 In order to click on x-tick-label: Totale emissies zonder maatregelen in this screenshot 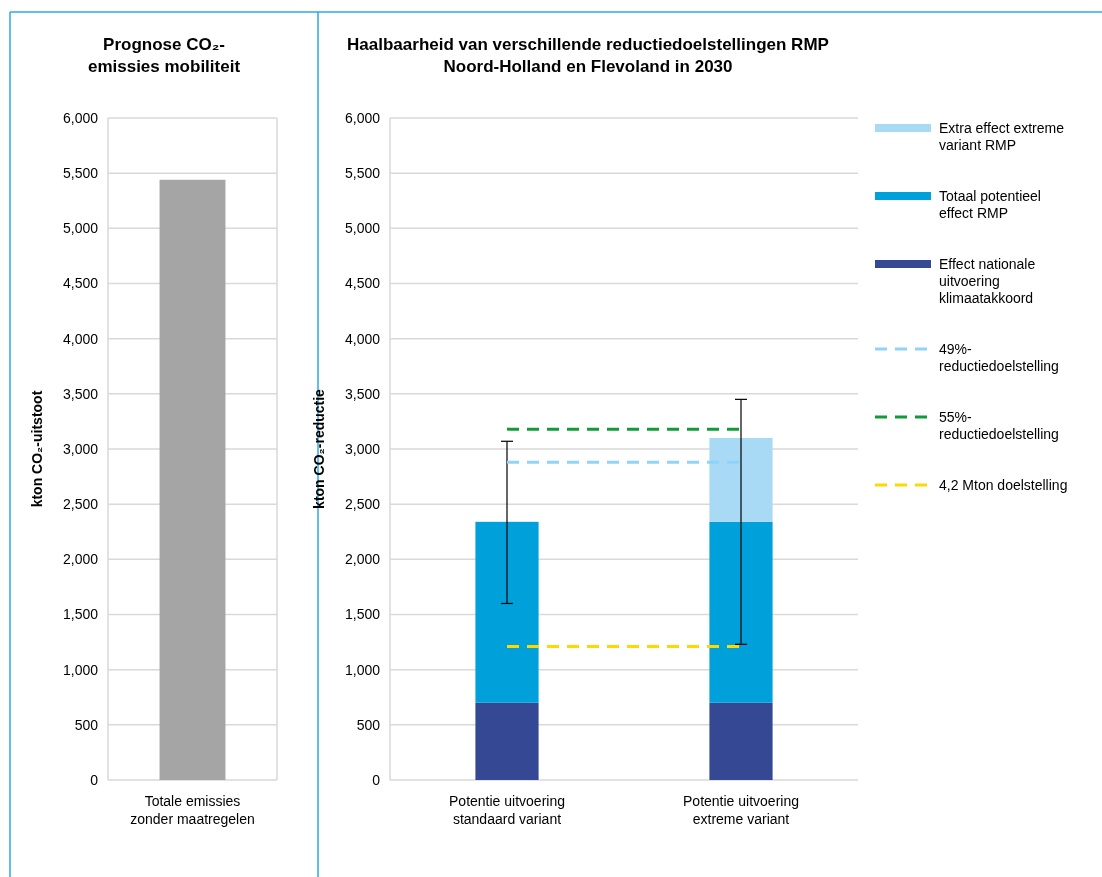, I will do `click(192, 810)`.